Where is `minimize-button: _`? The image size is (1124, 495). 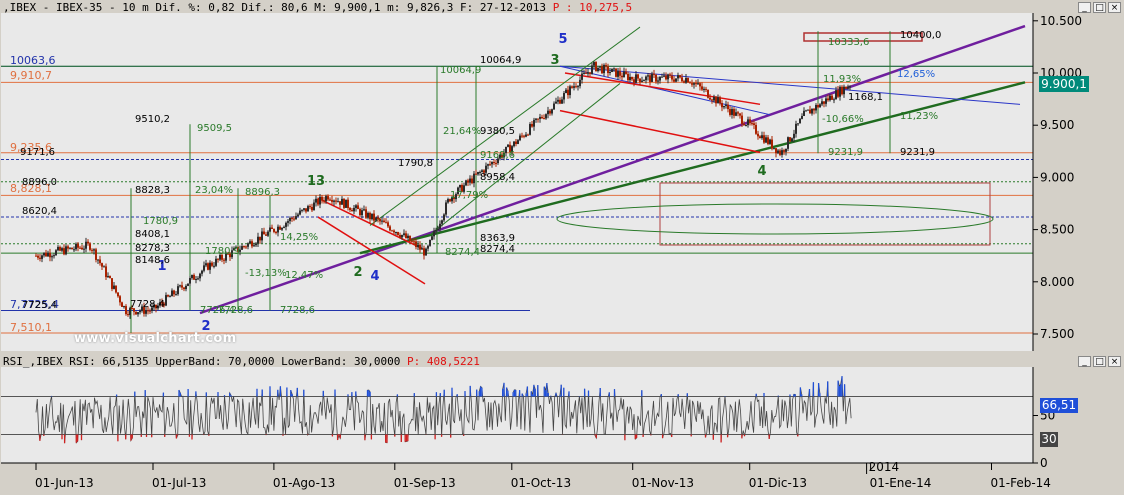 minimize-button: _ is located at coordinates (1084, 7).